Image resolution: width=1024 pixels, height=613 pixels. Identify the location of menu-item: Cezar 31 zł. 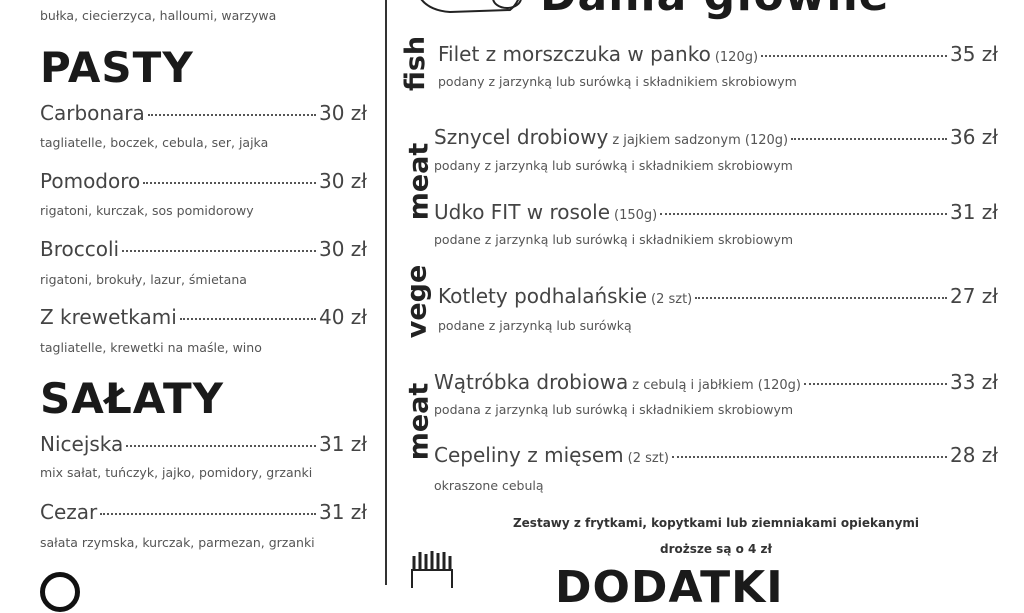
(203, 512).